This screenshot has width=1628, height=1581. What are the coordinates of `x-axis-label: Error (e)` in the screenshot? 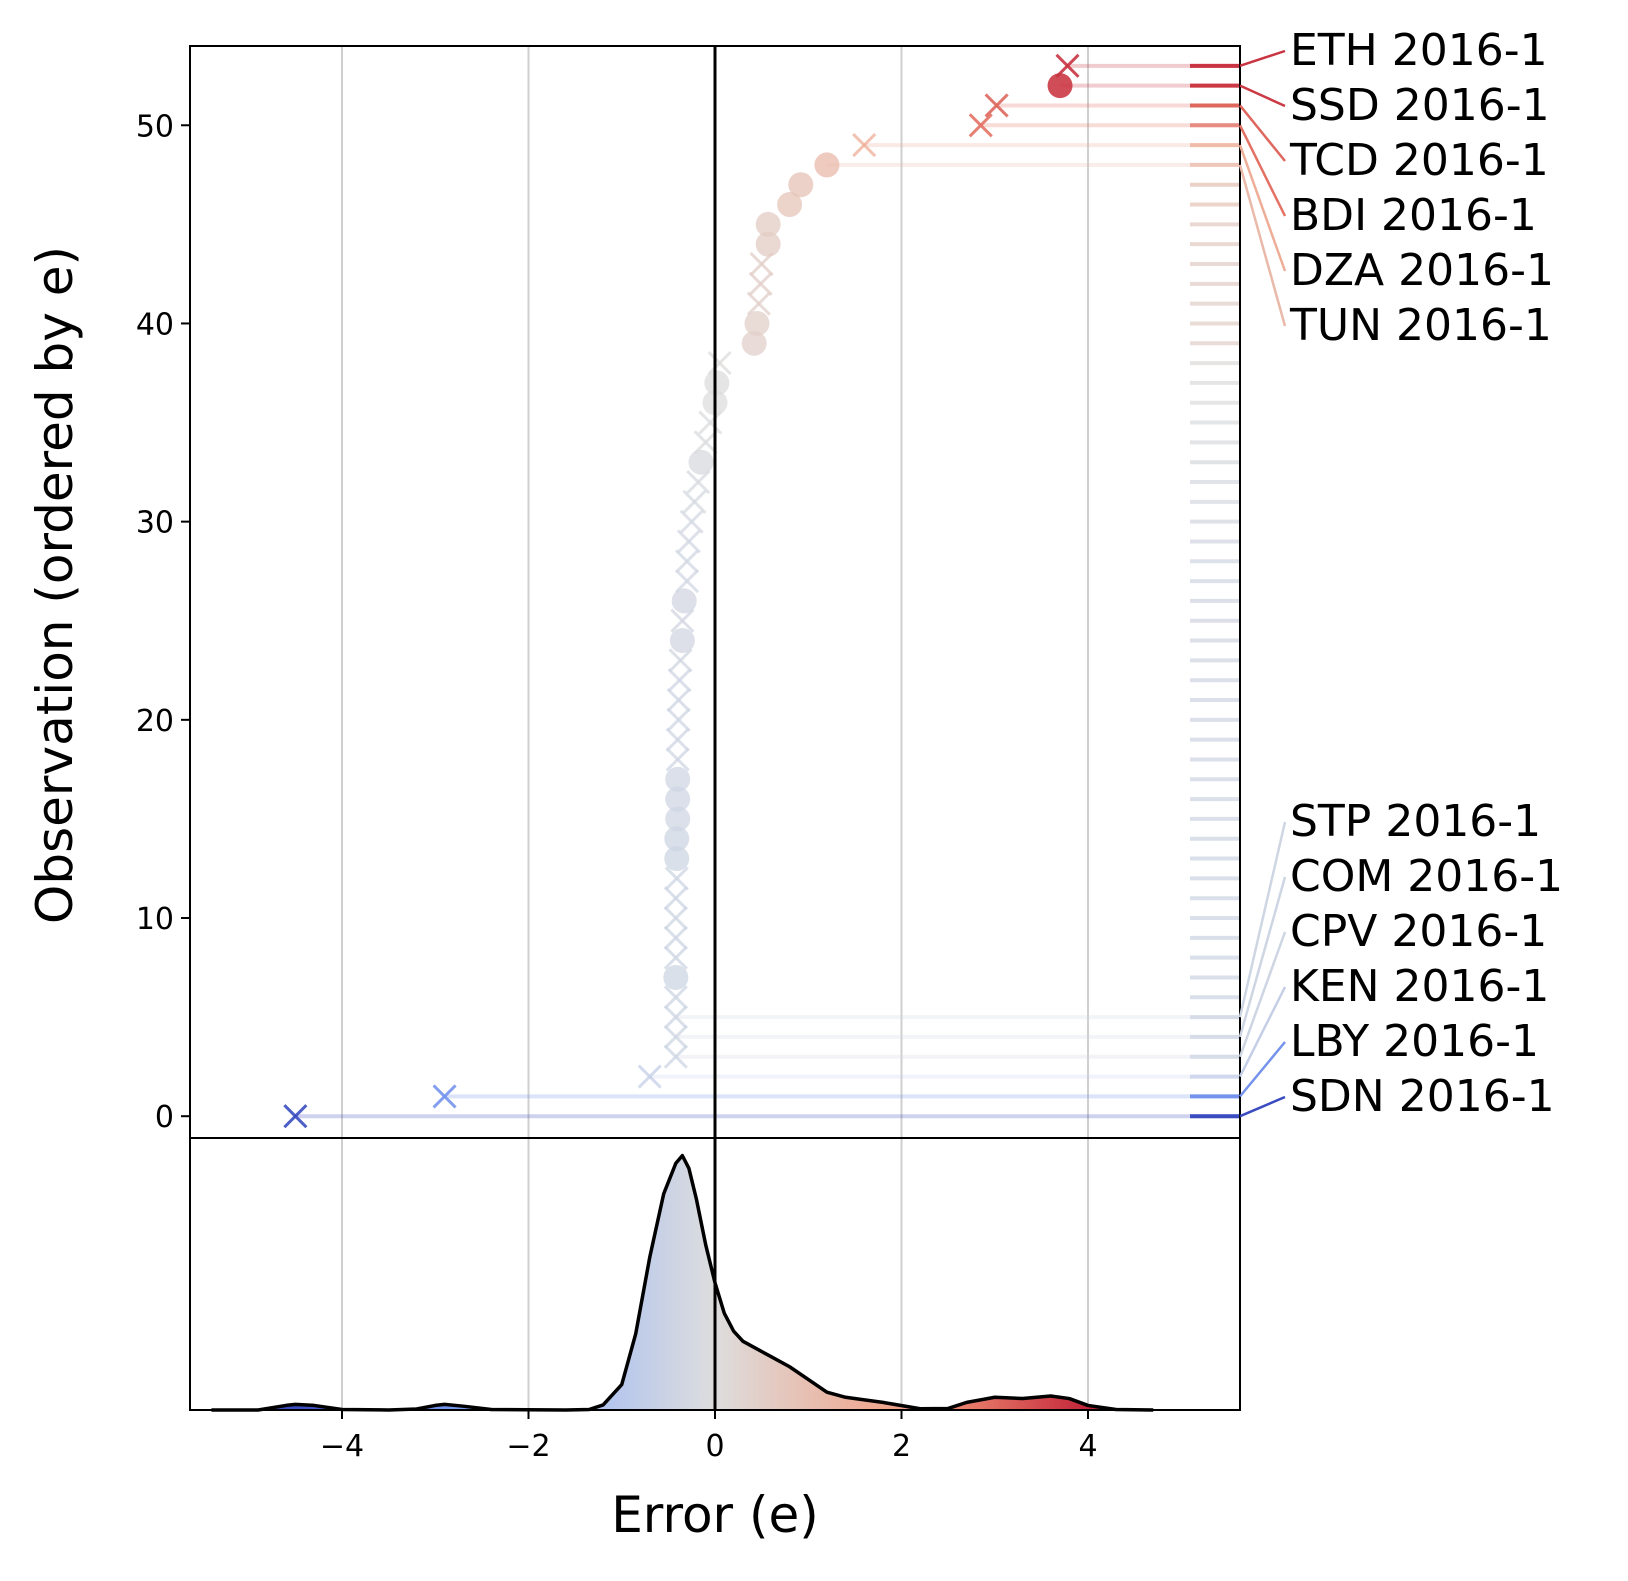 It's located at (715, 1515).